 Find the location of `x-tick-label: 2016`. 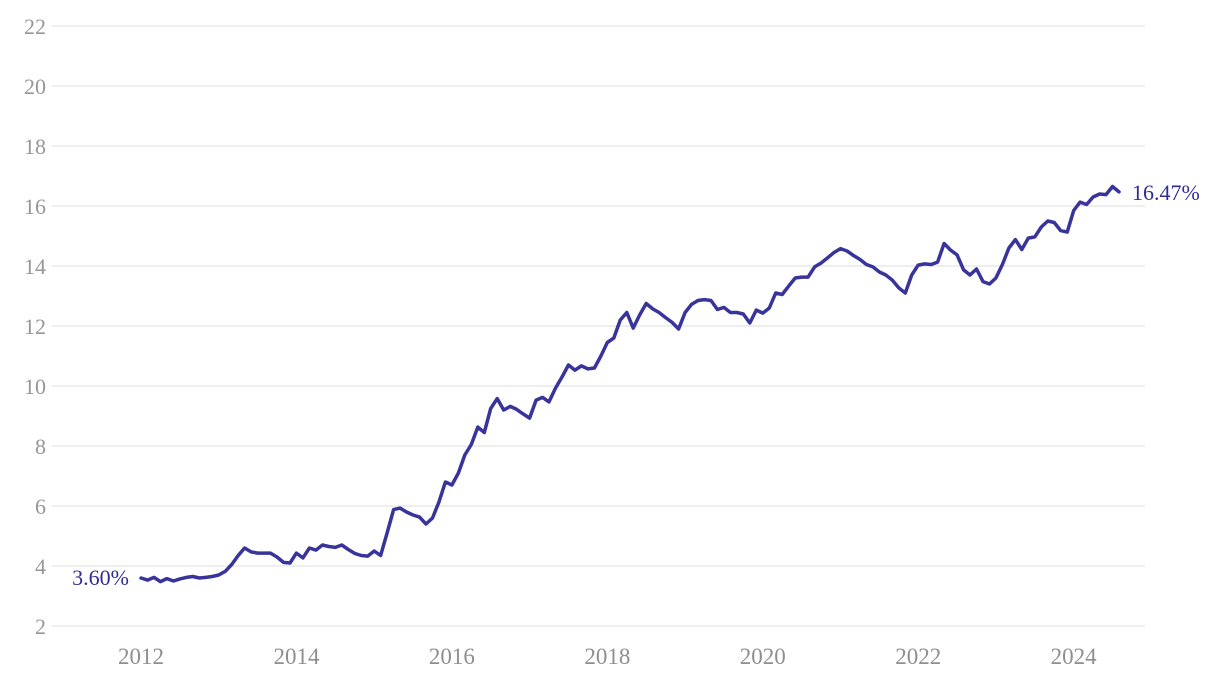

x-tick-label: 2016 is located at coordinates (452, 656).